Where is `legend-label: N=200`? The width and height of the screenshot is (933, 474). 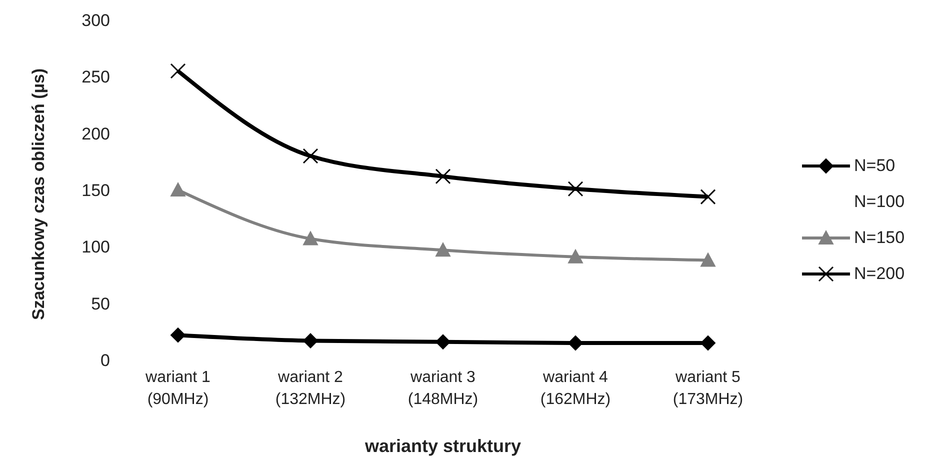 legend-label: N=200 is located at coordinates (879, 274).